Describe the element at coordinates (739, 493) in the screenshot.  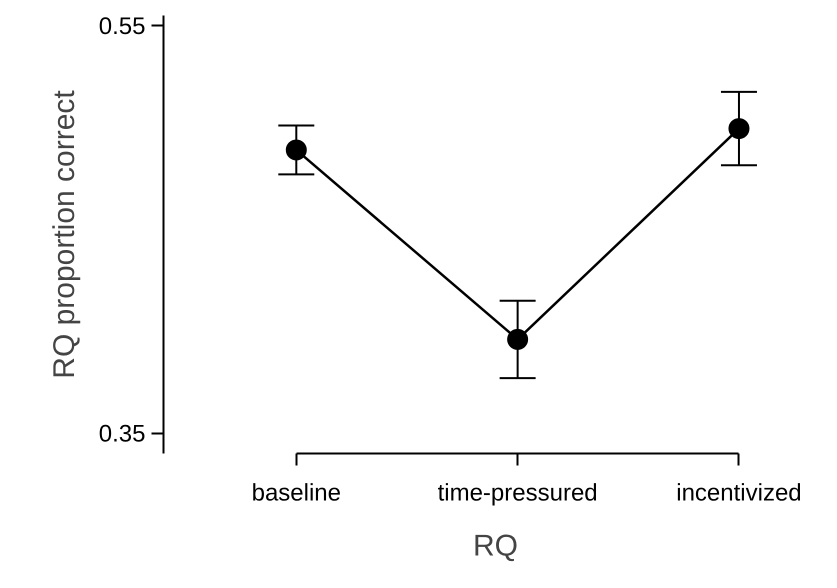
I see `x-tick-label: incentivized` at that location.